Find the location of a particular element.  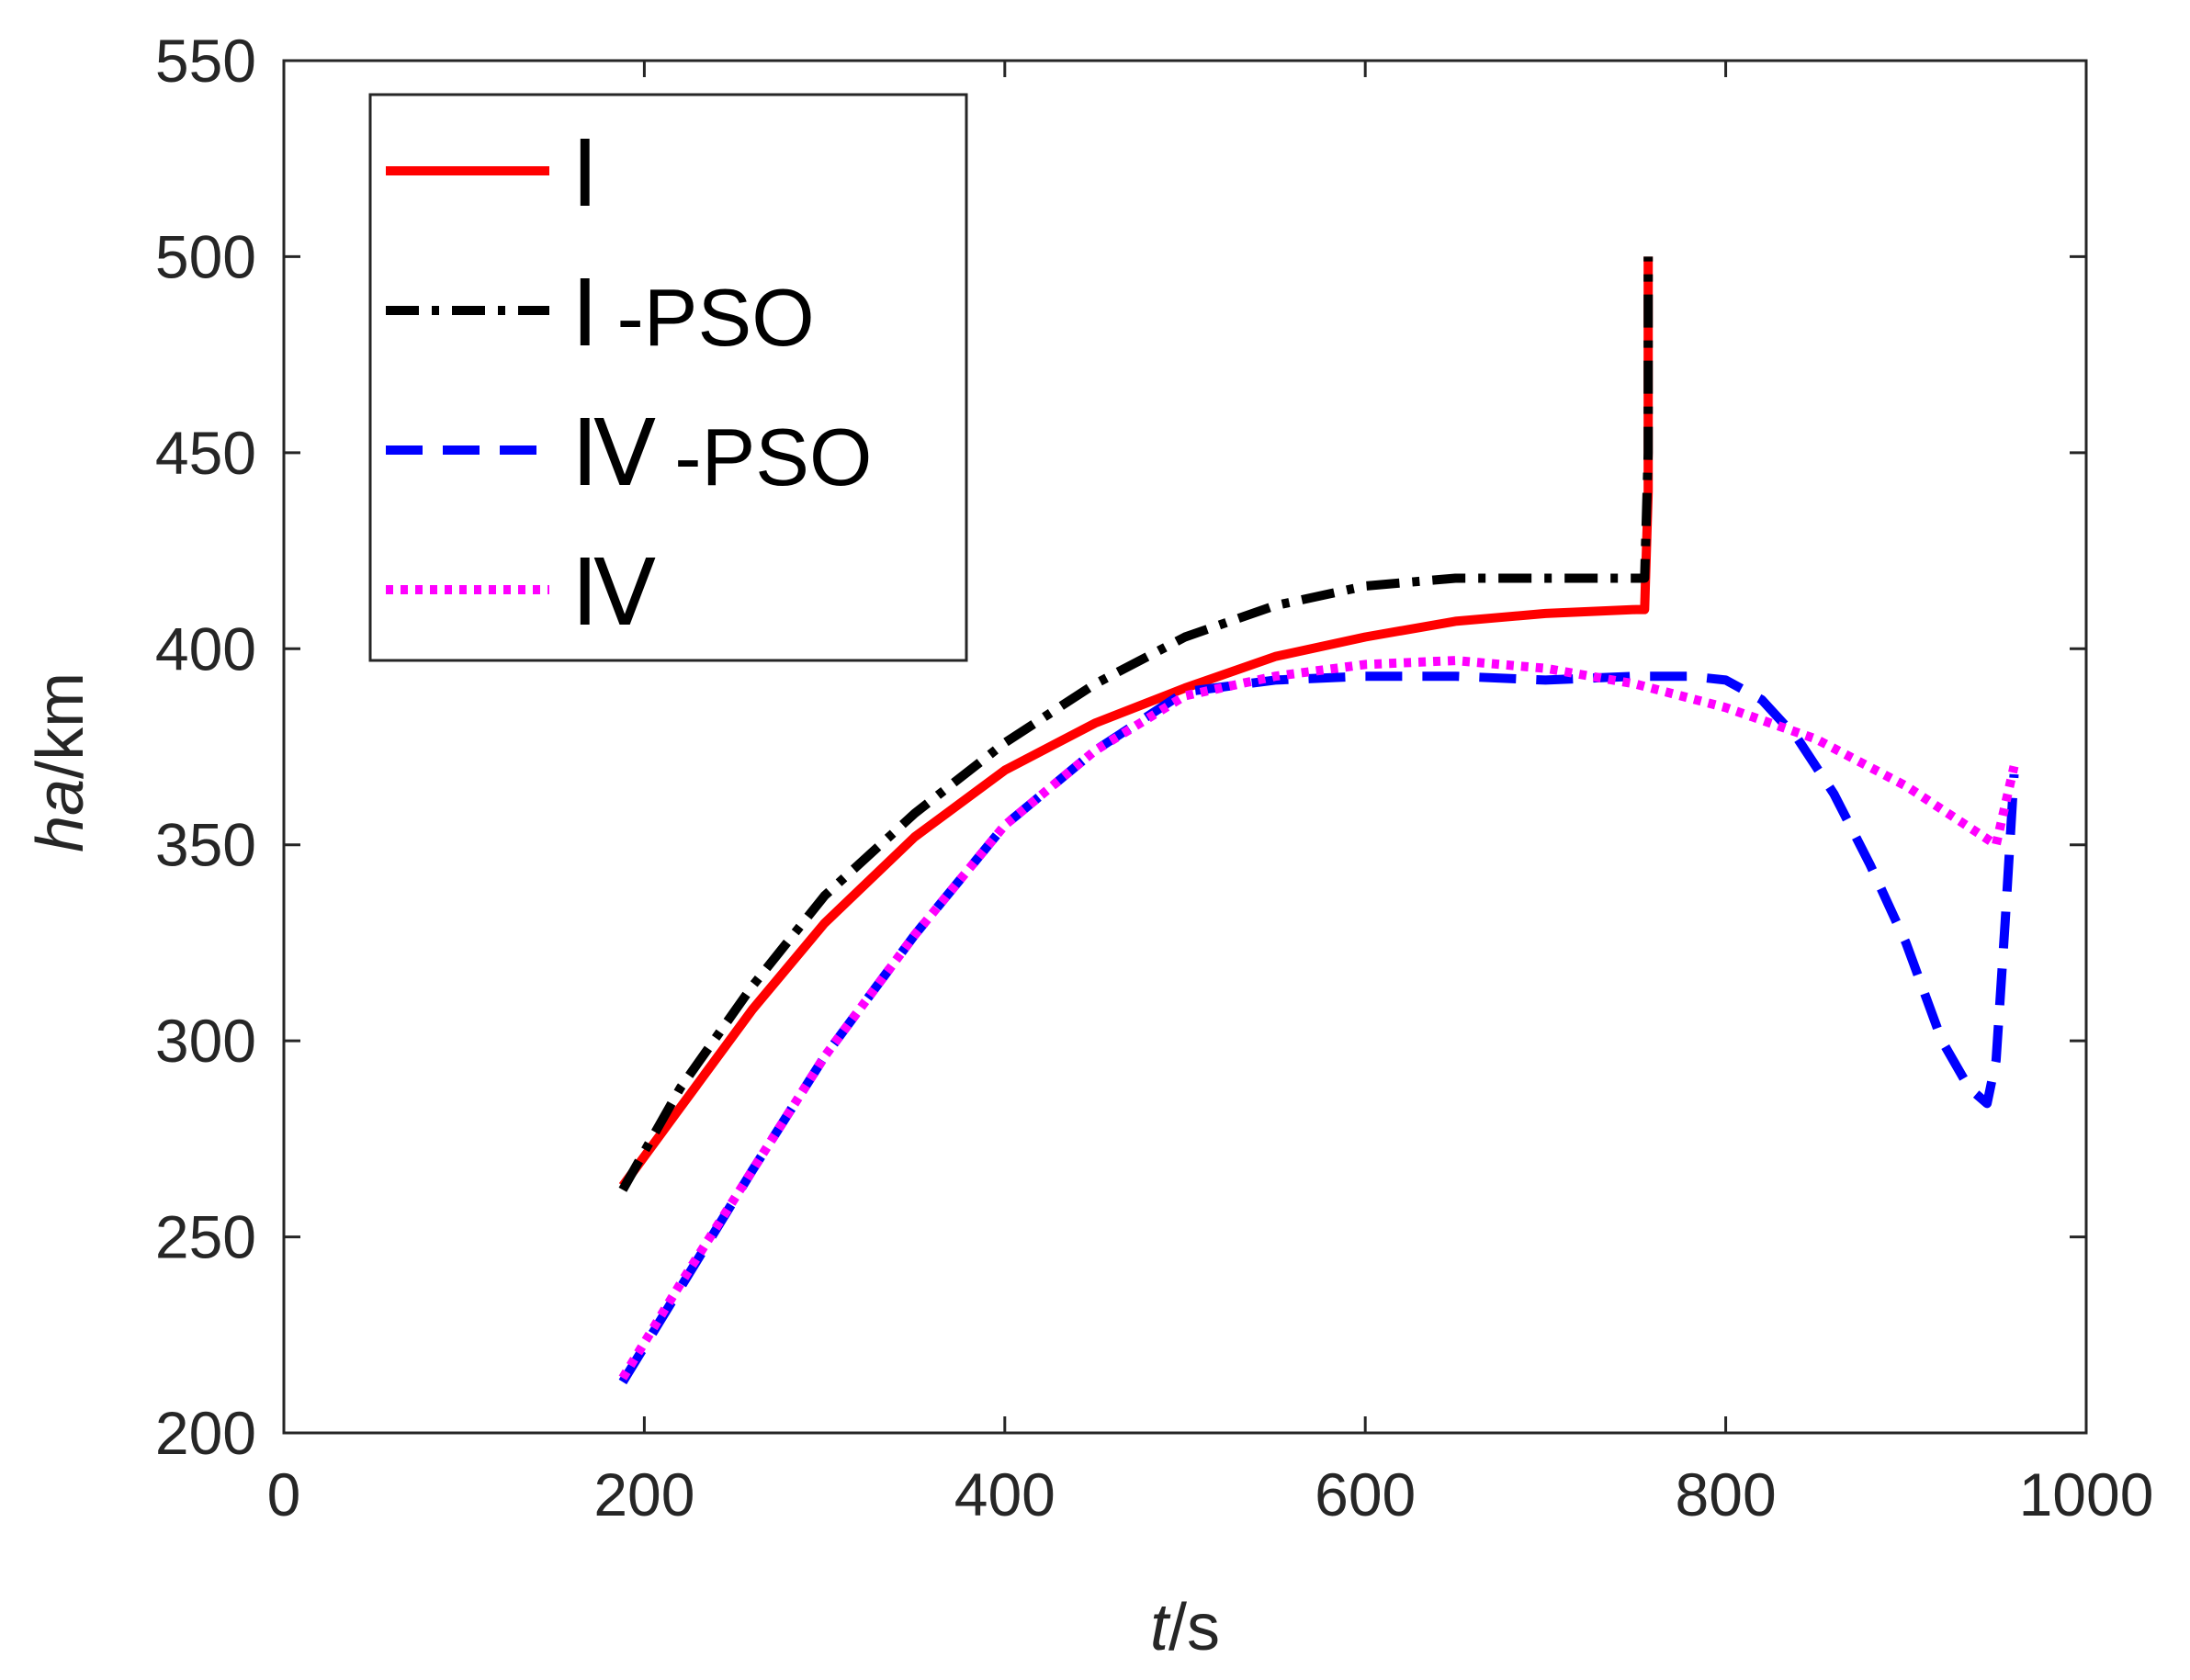

y-tick-label: 500 is located at coordinates (205, 256).